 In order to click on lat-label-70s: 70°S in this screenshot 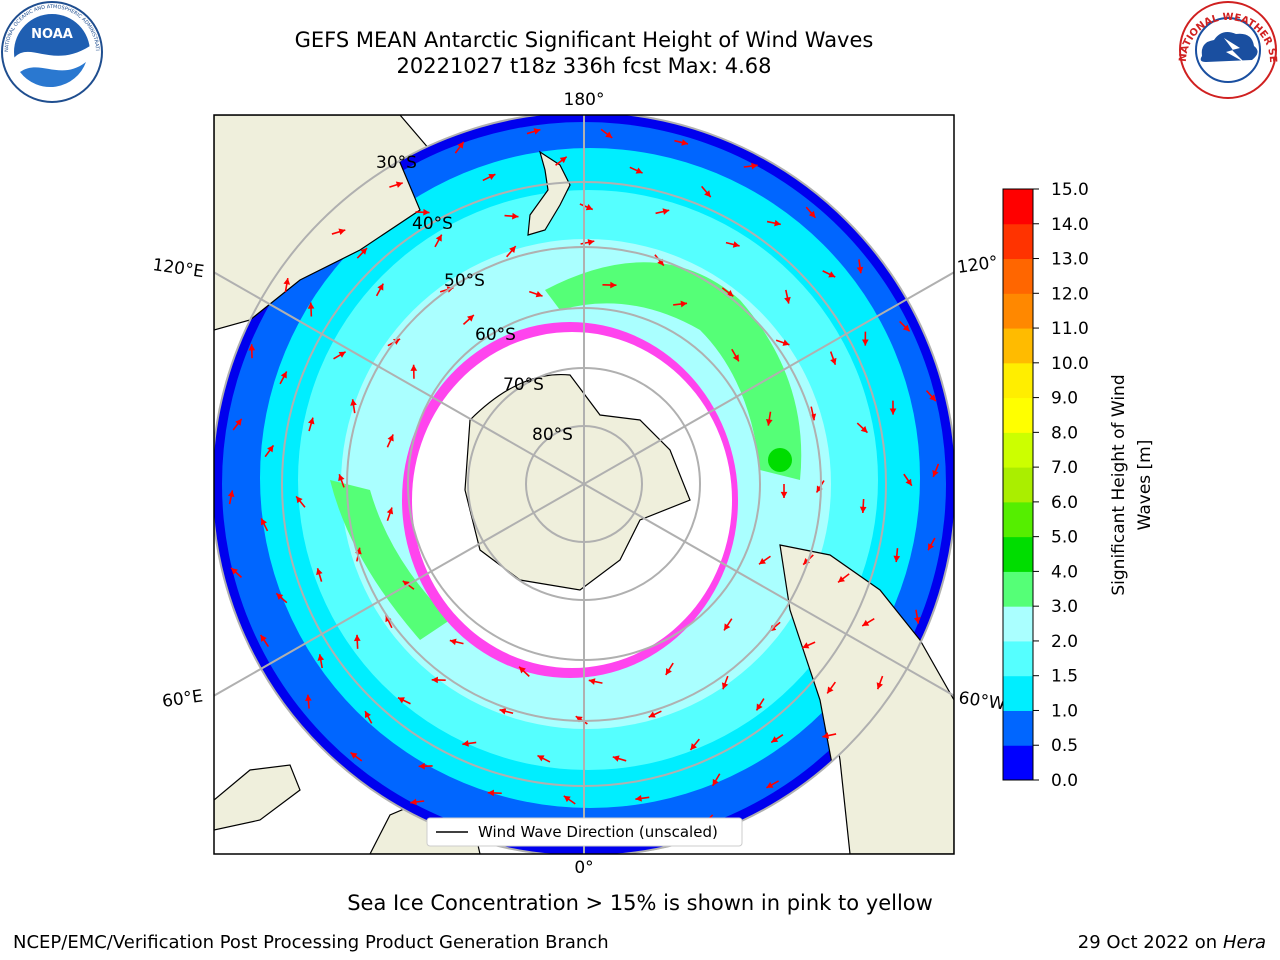, I will do `click(523, 385)`.